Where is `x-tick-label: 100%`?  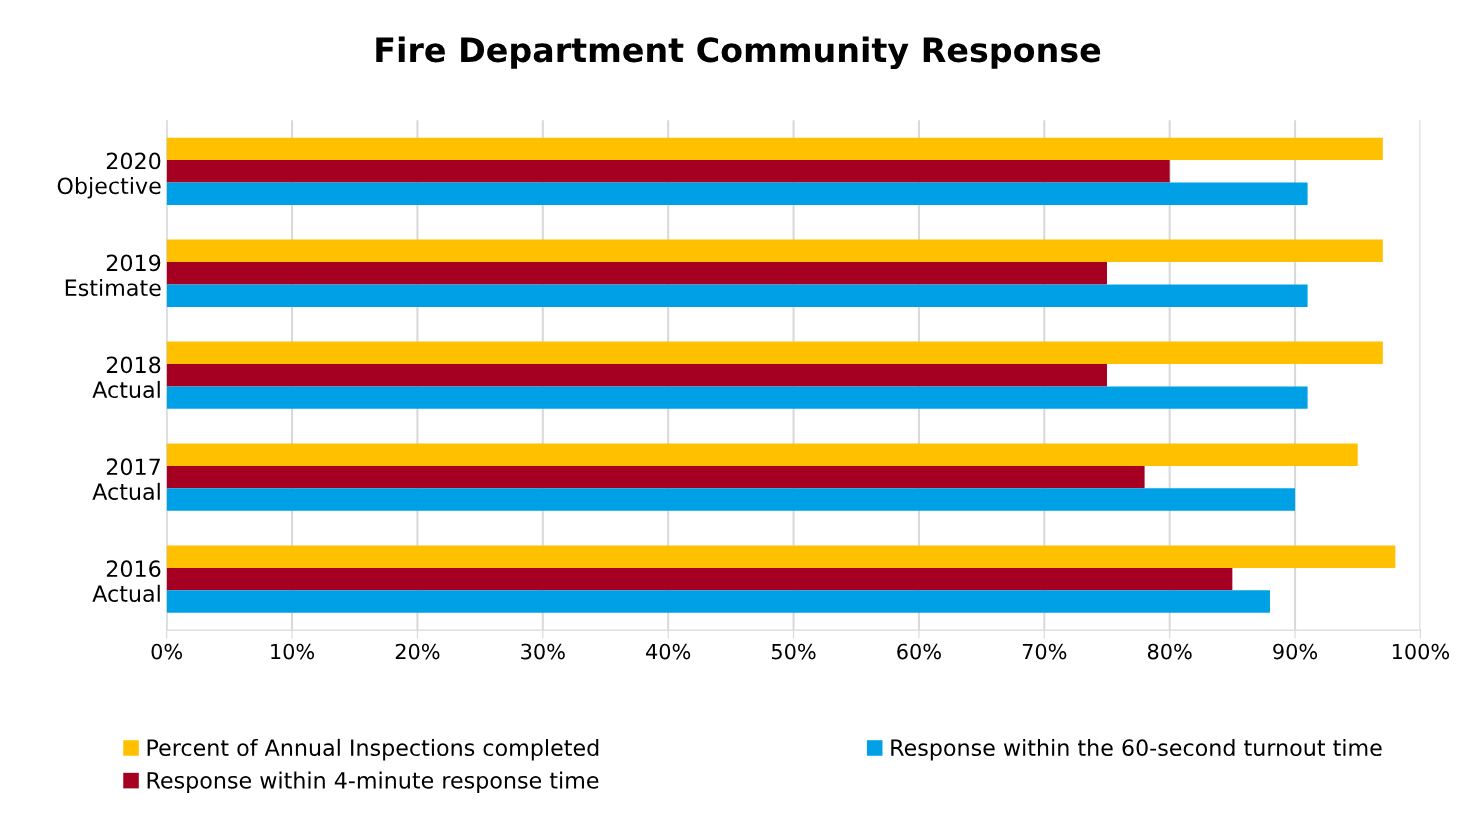
x-tick-label: 100% is located at coordinates (1421, 651).